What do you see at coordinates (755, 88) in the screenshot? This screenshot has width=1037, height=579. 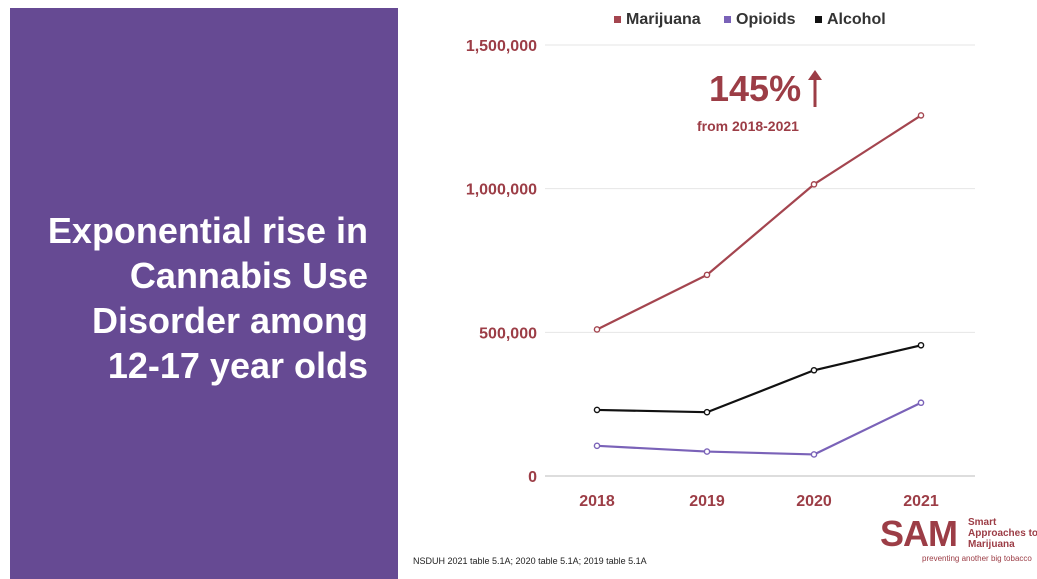 I see `callout-percent: 145%` at bounding box center [755, 88].